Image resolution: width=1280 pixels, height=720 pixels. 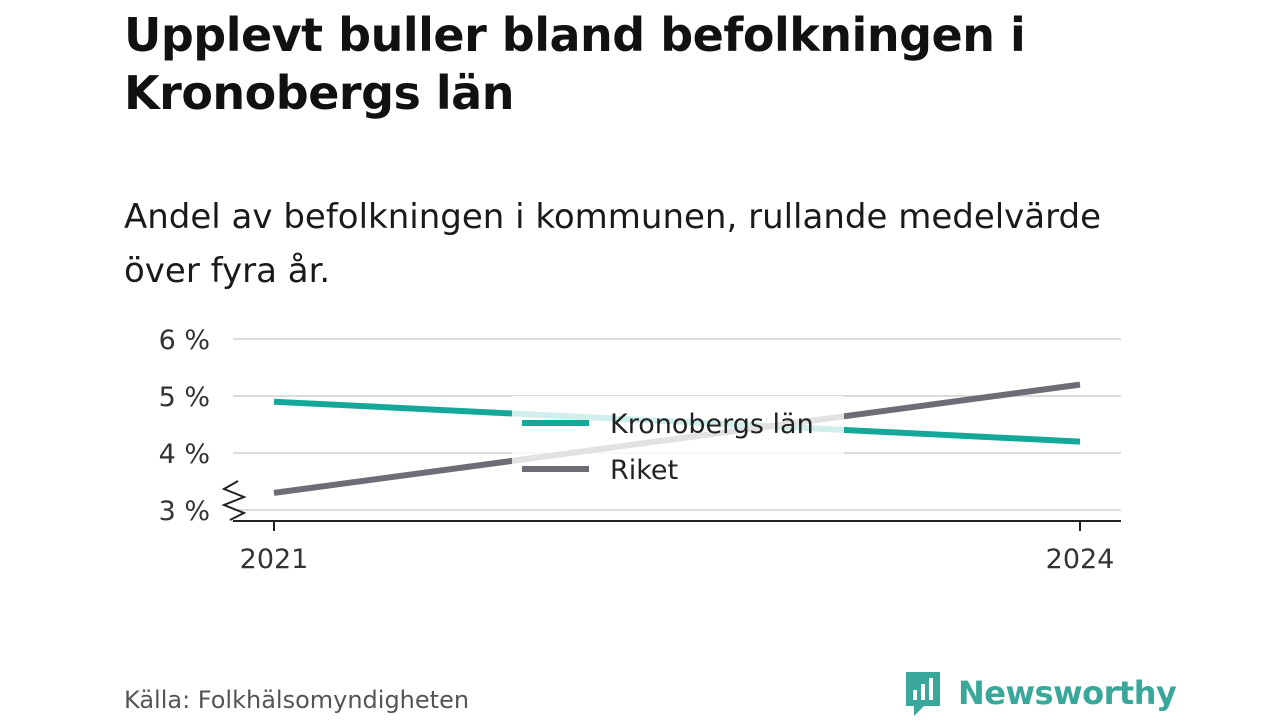 I want to click on y-tick-label: 3 %, so click(x=184, y=511).